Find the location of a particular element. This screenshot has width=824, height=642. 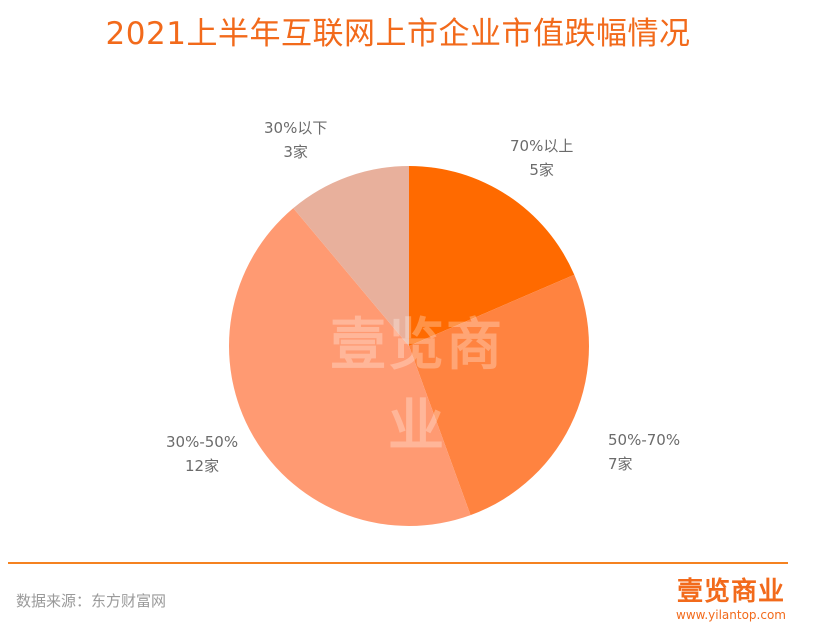

slice-label-30-below: 30%以下 3家 is located at coordinates (295, 140).